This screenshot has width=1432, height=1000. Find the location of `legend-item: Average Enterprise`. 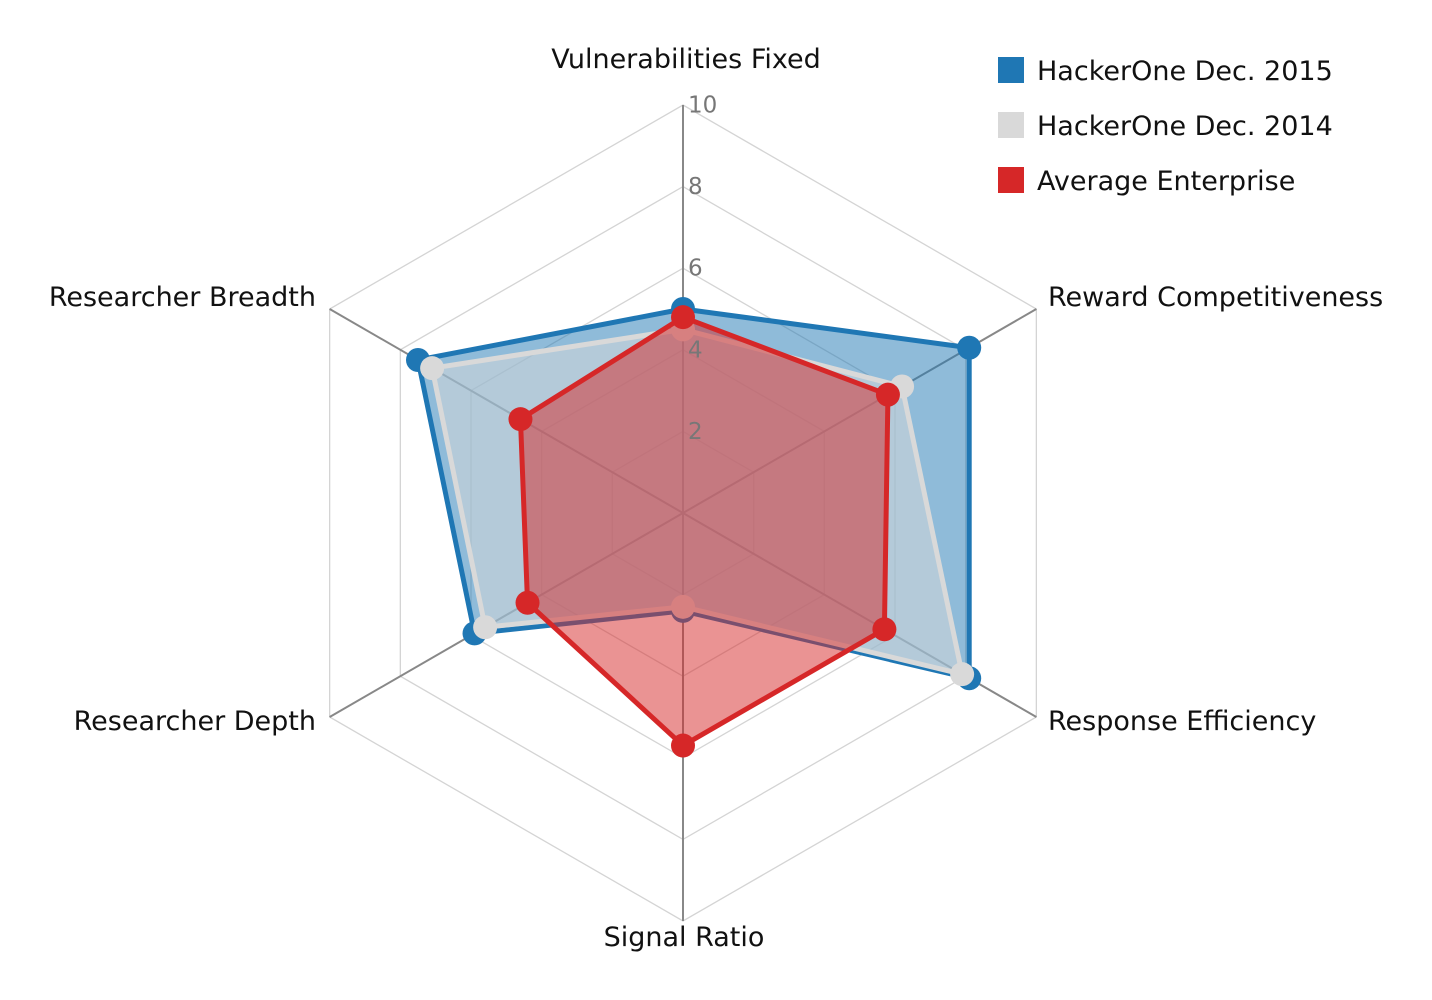

legend-item: Average Enterprise is located at coordinates (1146, 181).